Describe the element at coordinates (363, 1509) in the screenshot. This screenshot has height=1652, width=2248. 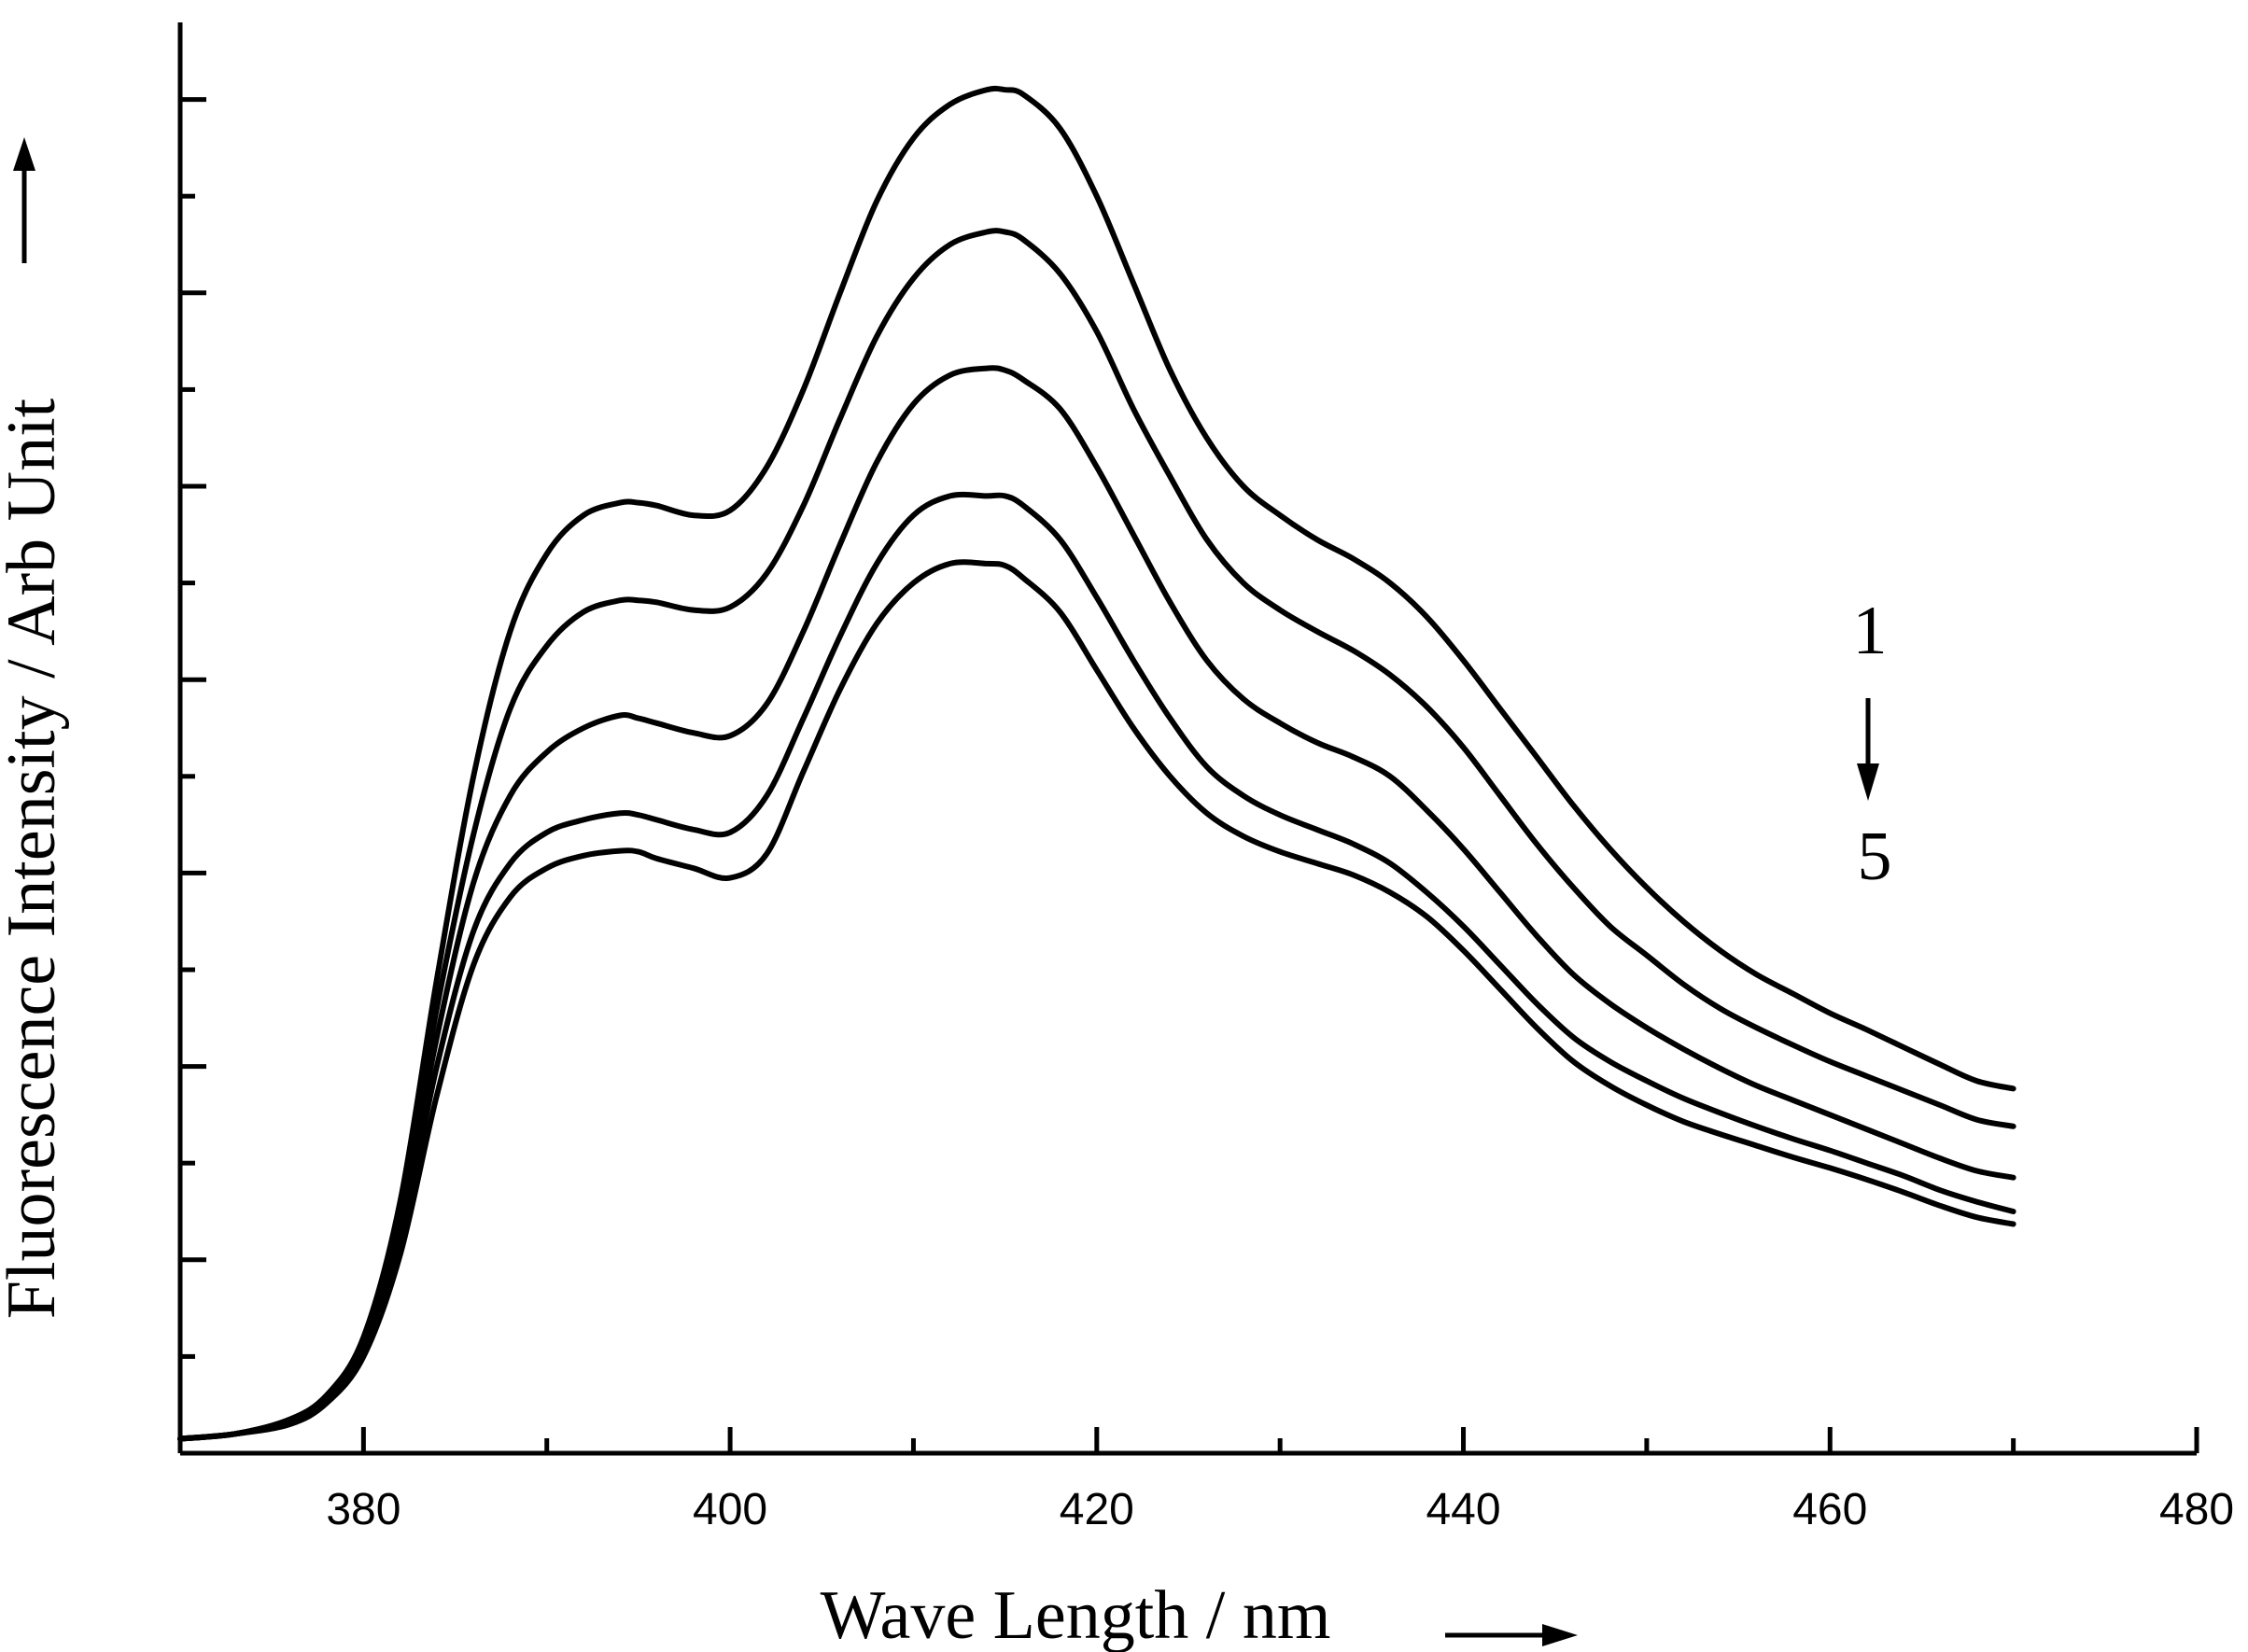
I see `x-tick-label: 380` at that location.